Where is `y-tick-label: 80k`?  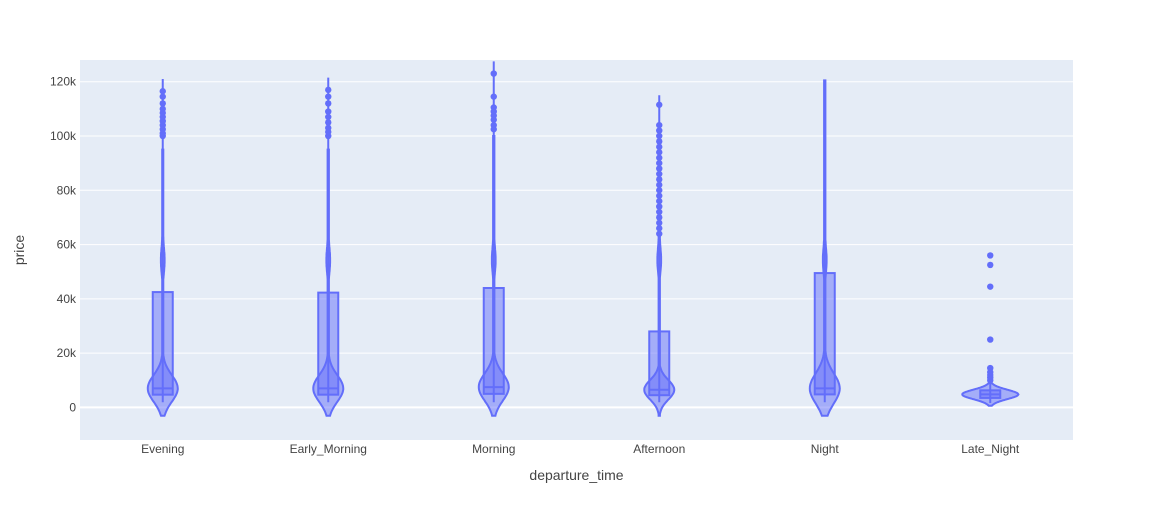
y-tick-label: 80k is located at coordinates (67, 190).